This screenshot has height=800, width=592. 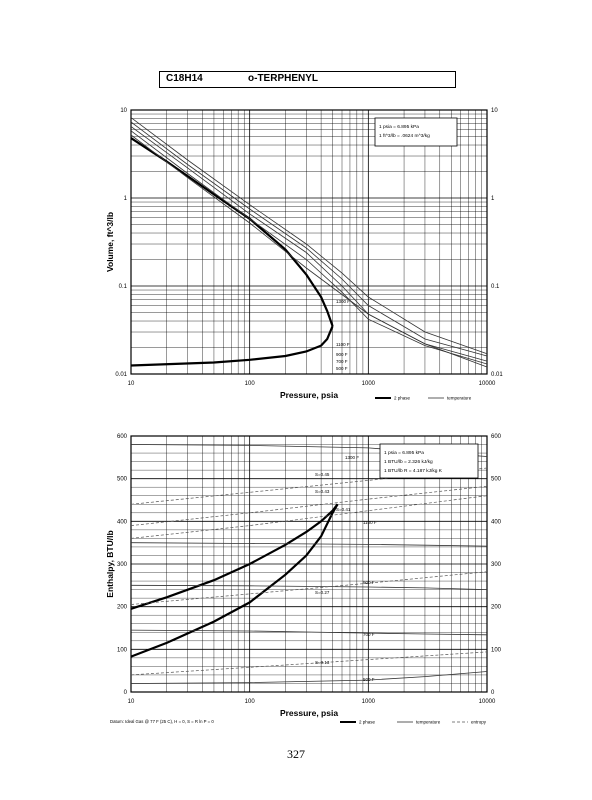 I want to click on y-tick-label-left: 0.1, so click(x=123, y=287).